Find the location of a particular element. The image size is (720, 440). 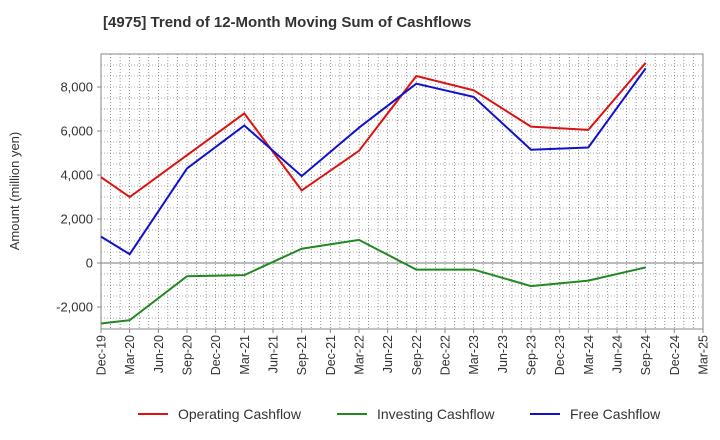

x-tick-label: Jun-23 is located at coordinates (503, 354).